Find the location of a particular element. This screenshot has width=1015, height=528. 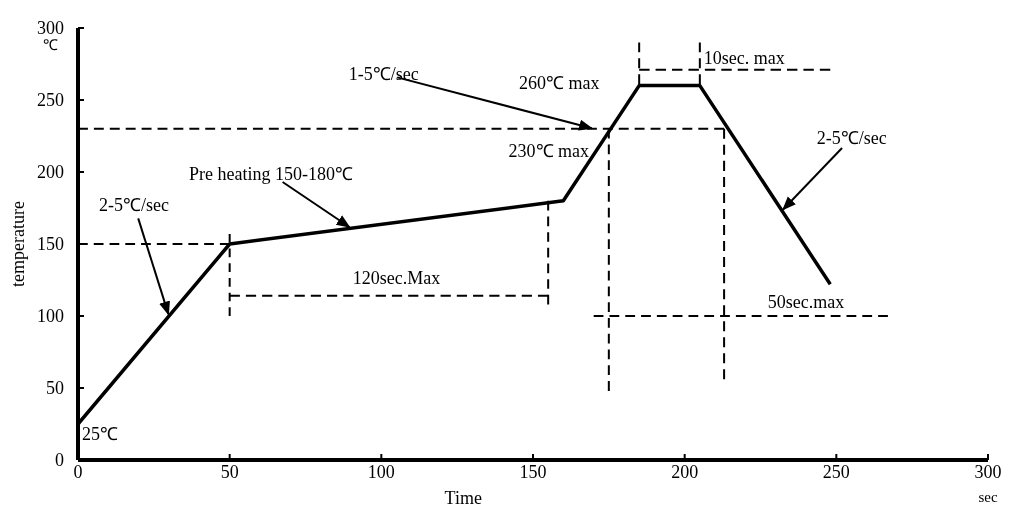

annotation: 1-5℃/sec is located at coordinates (383, 73).